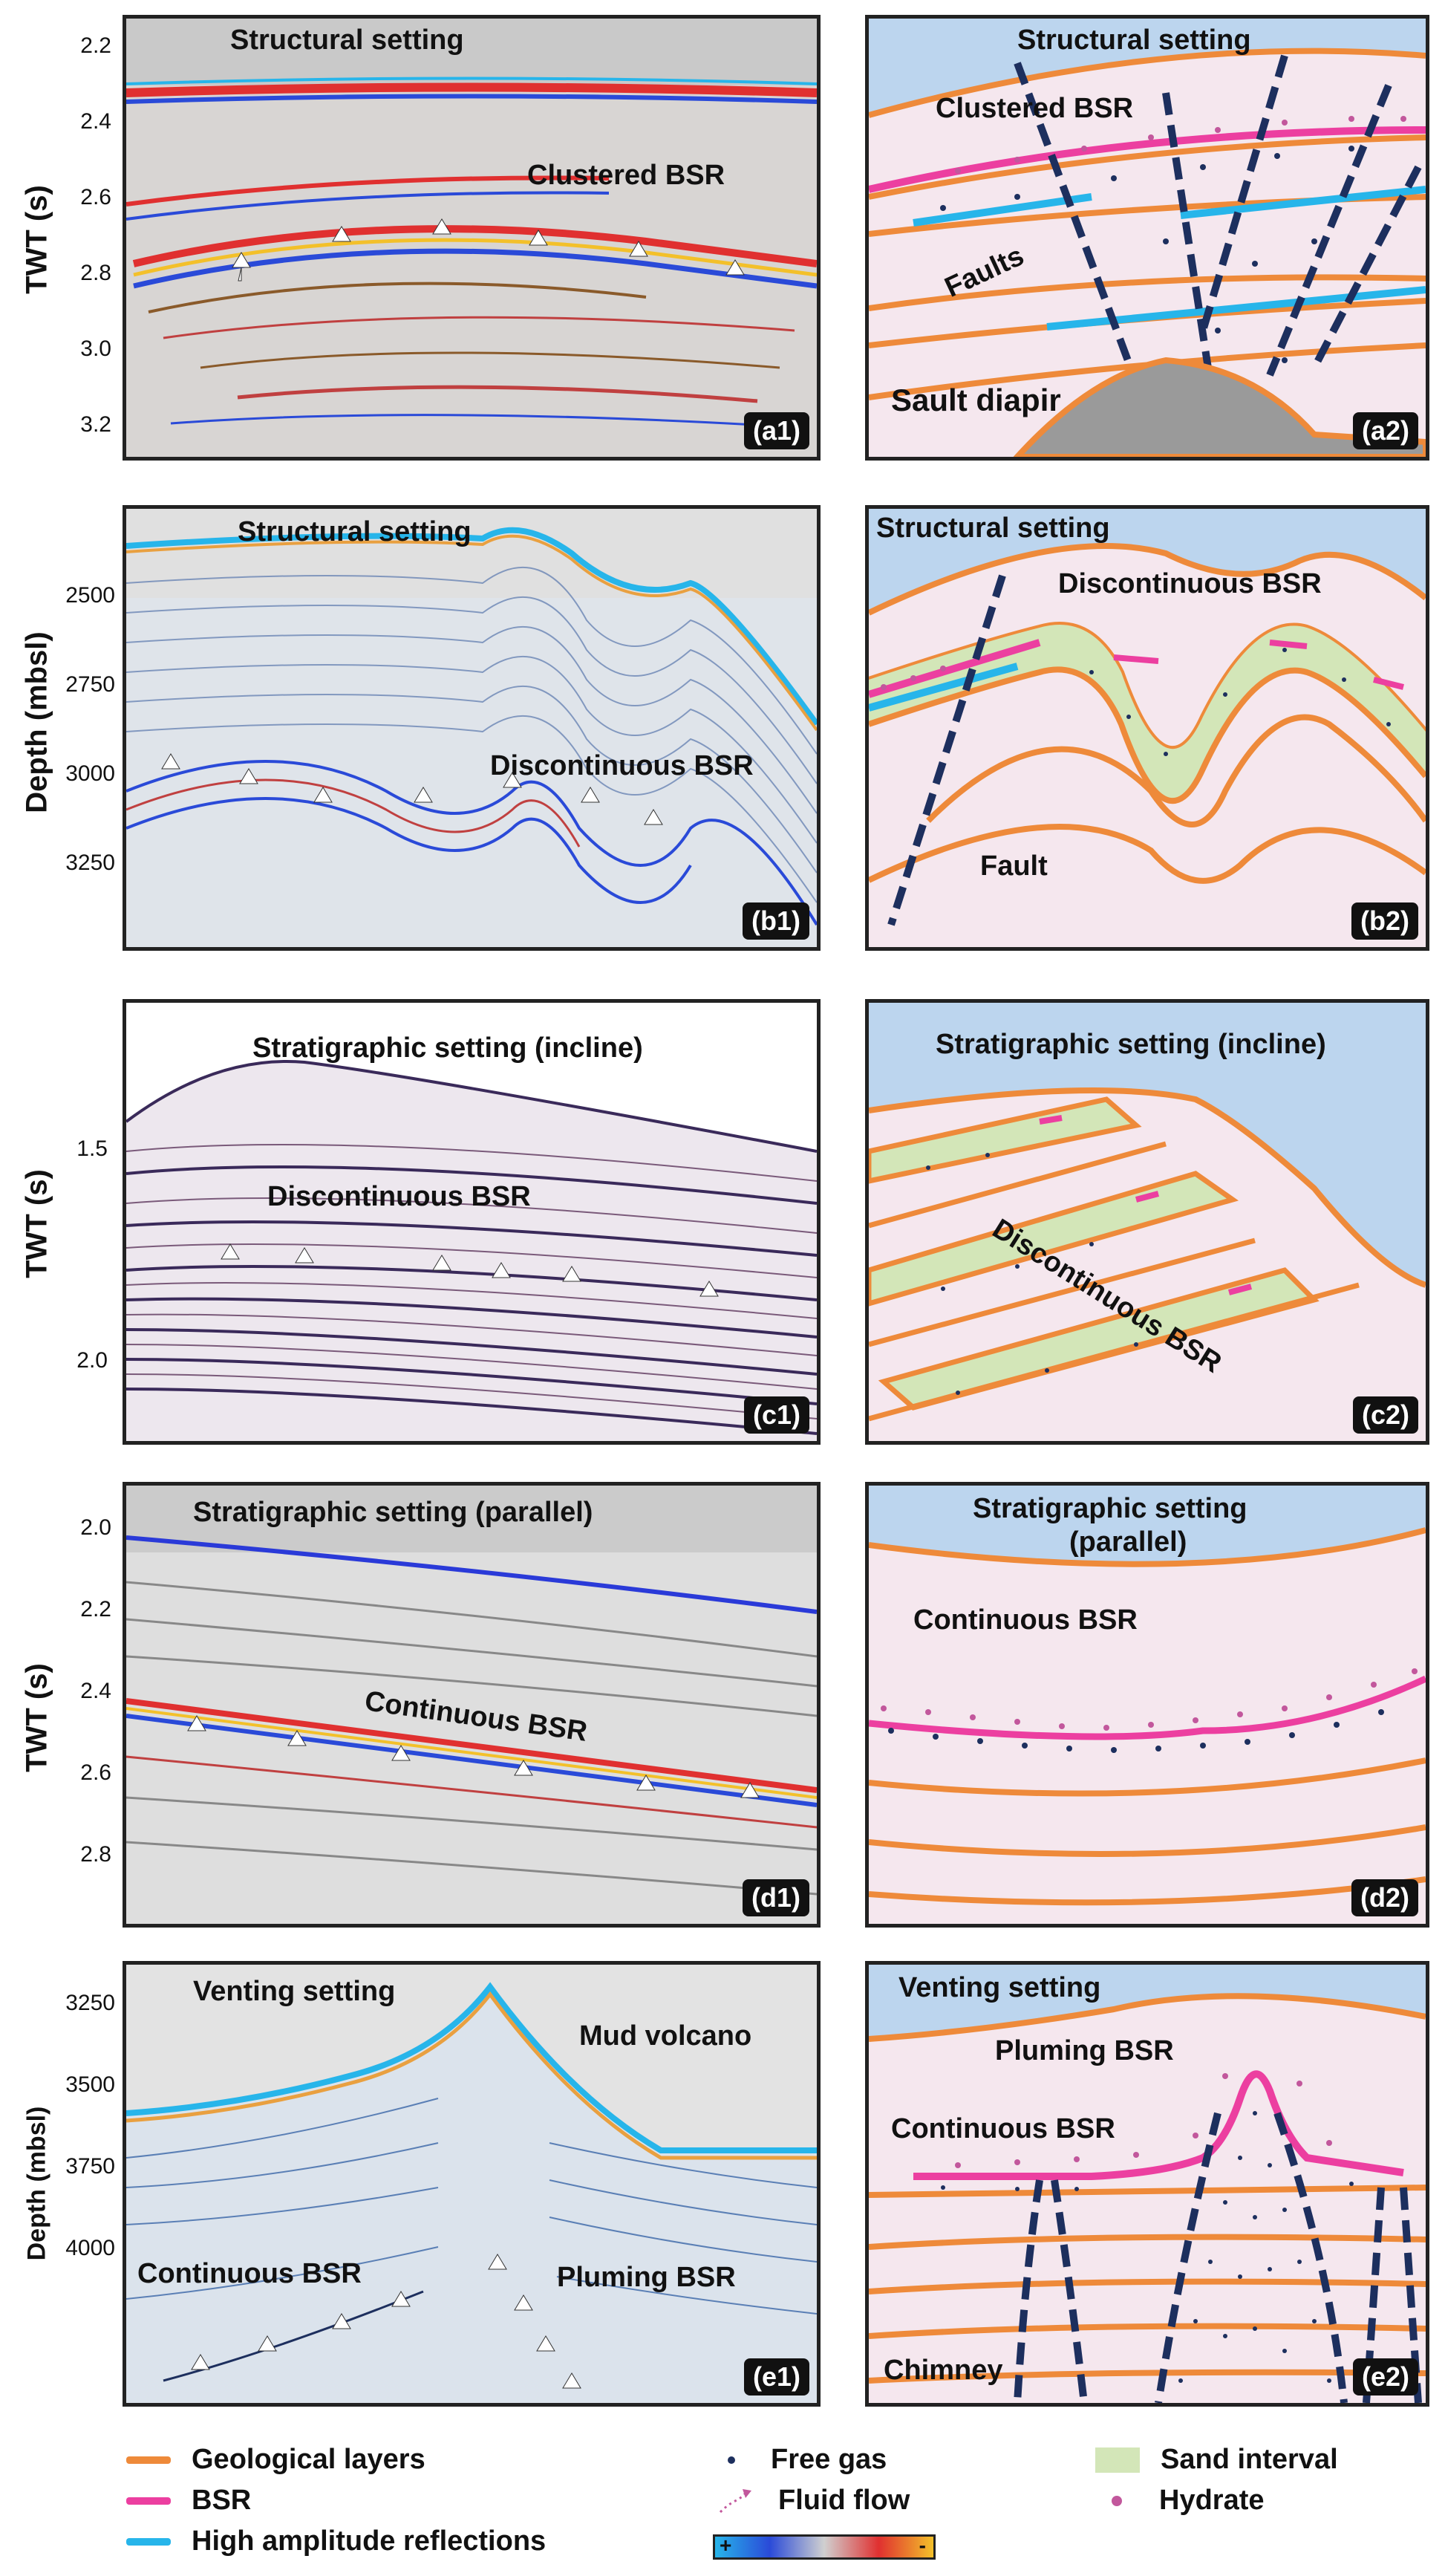  I want to click on annotation-chimney: Chimney, so click(943, 2370).